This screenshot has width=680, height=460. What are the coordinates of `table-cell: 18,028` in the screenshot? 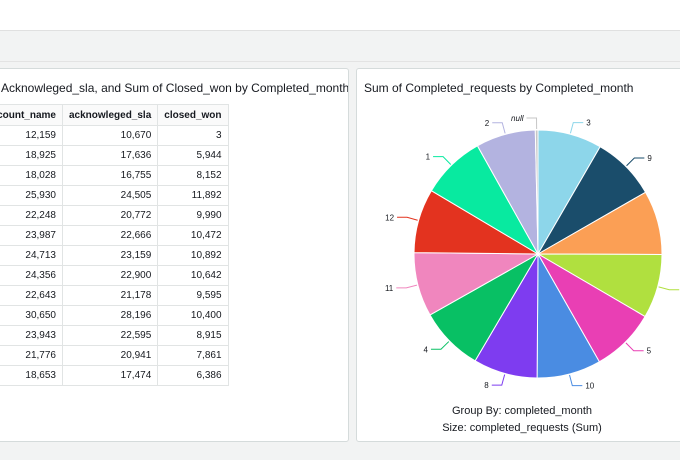 It's located at (31, 175).